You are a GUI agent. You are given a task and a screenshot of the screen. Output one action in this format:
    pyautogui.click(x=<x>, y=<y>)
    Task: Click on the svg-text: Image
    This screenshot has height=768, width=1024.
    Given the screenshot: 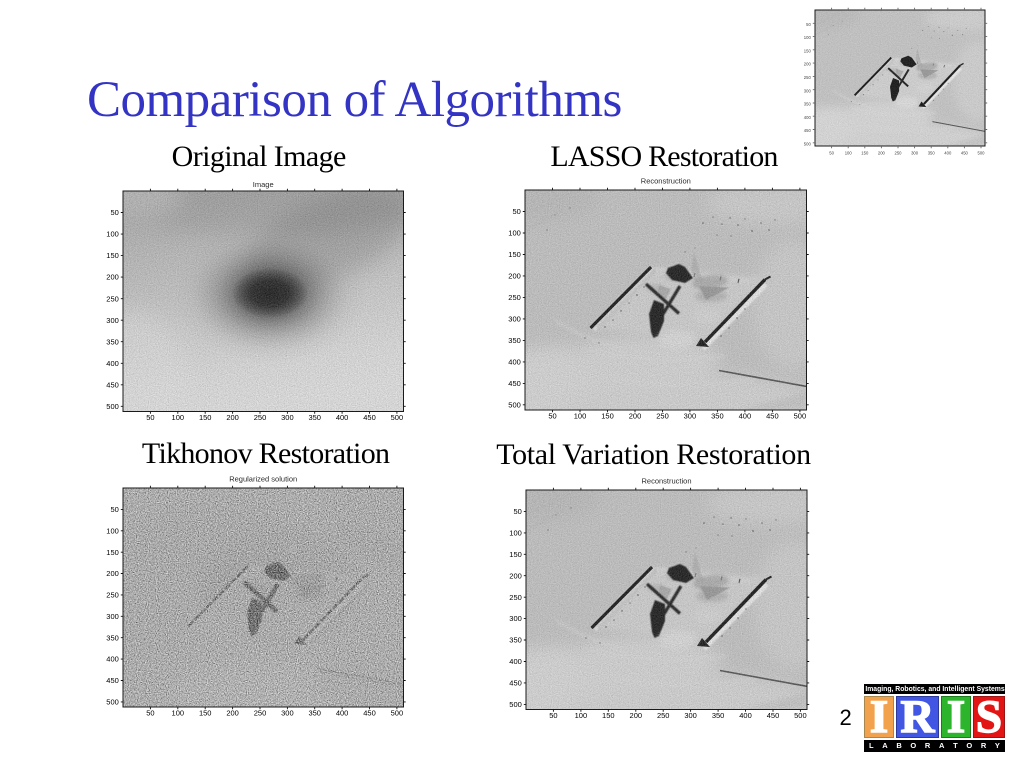 What is the action you would take?
    pyautogui.click(x=262, y=184)
    